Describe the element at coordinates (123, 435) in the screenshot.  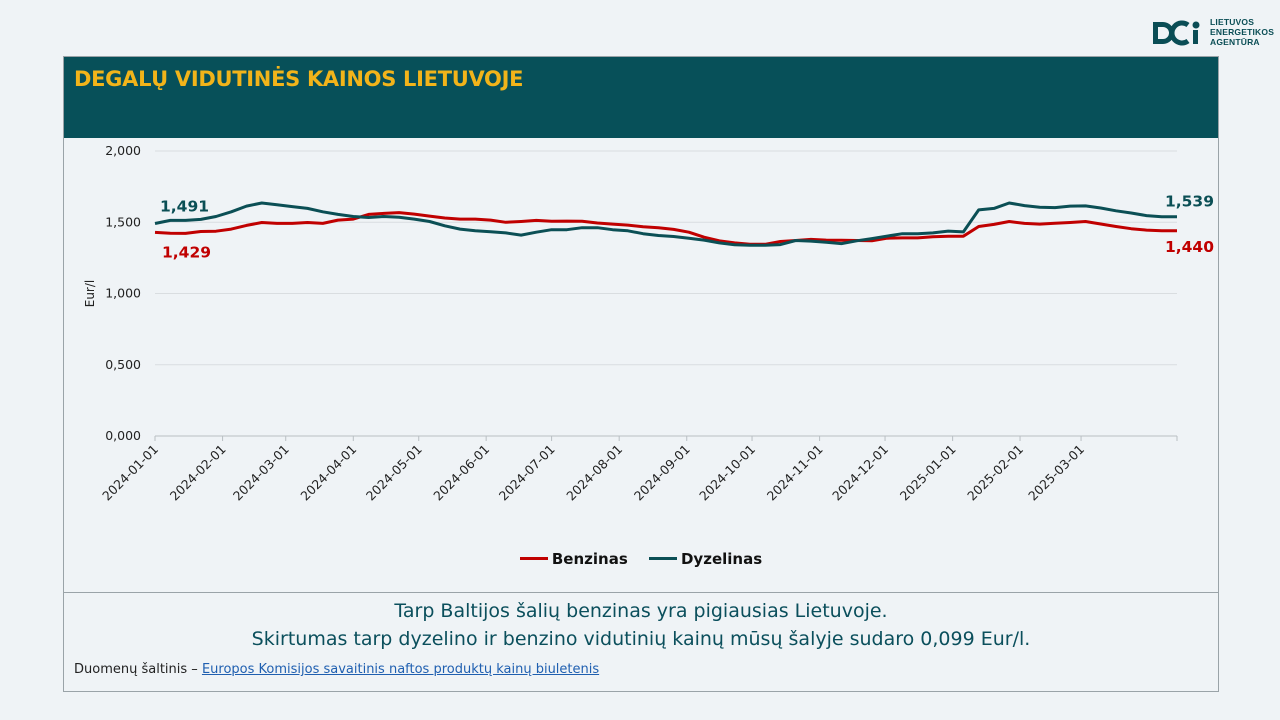
I see `y-tick-label: 0,000` at that location.